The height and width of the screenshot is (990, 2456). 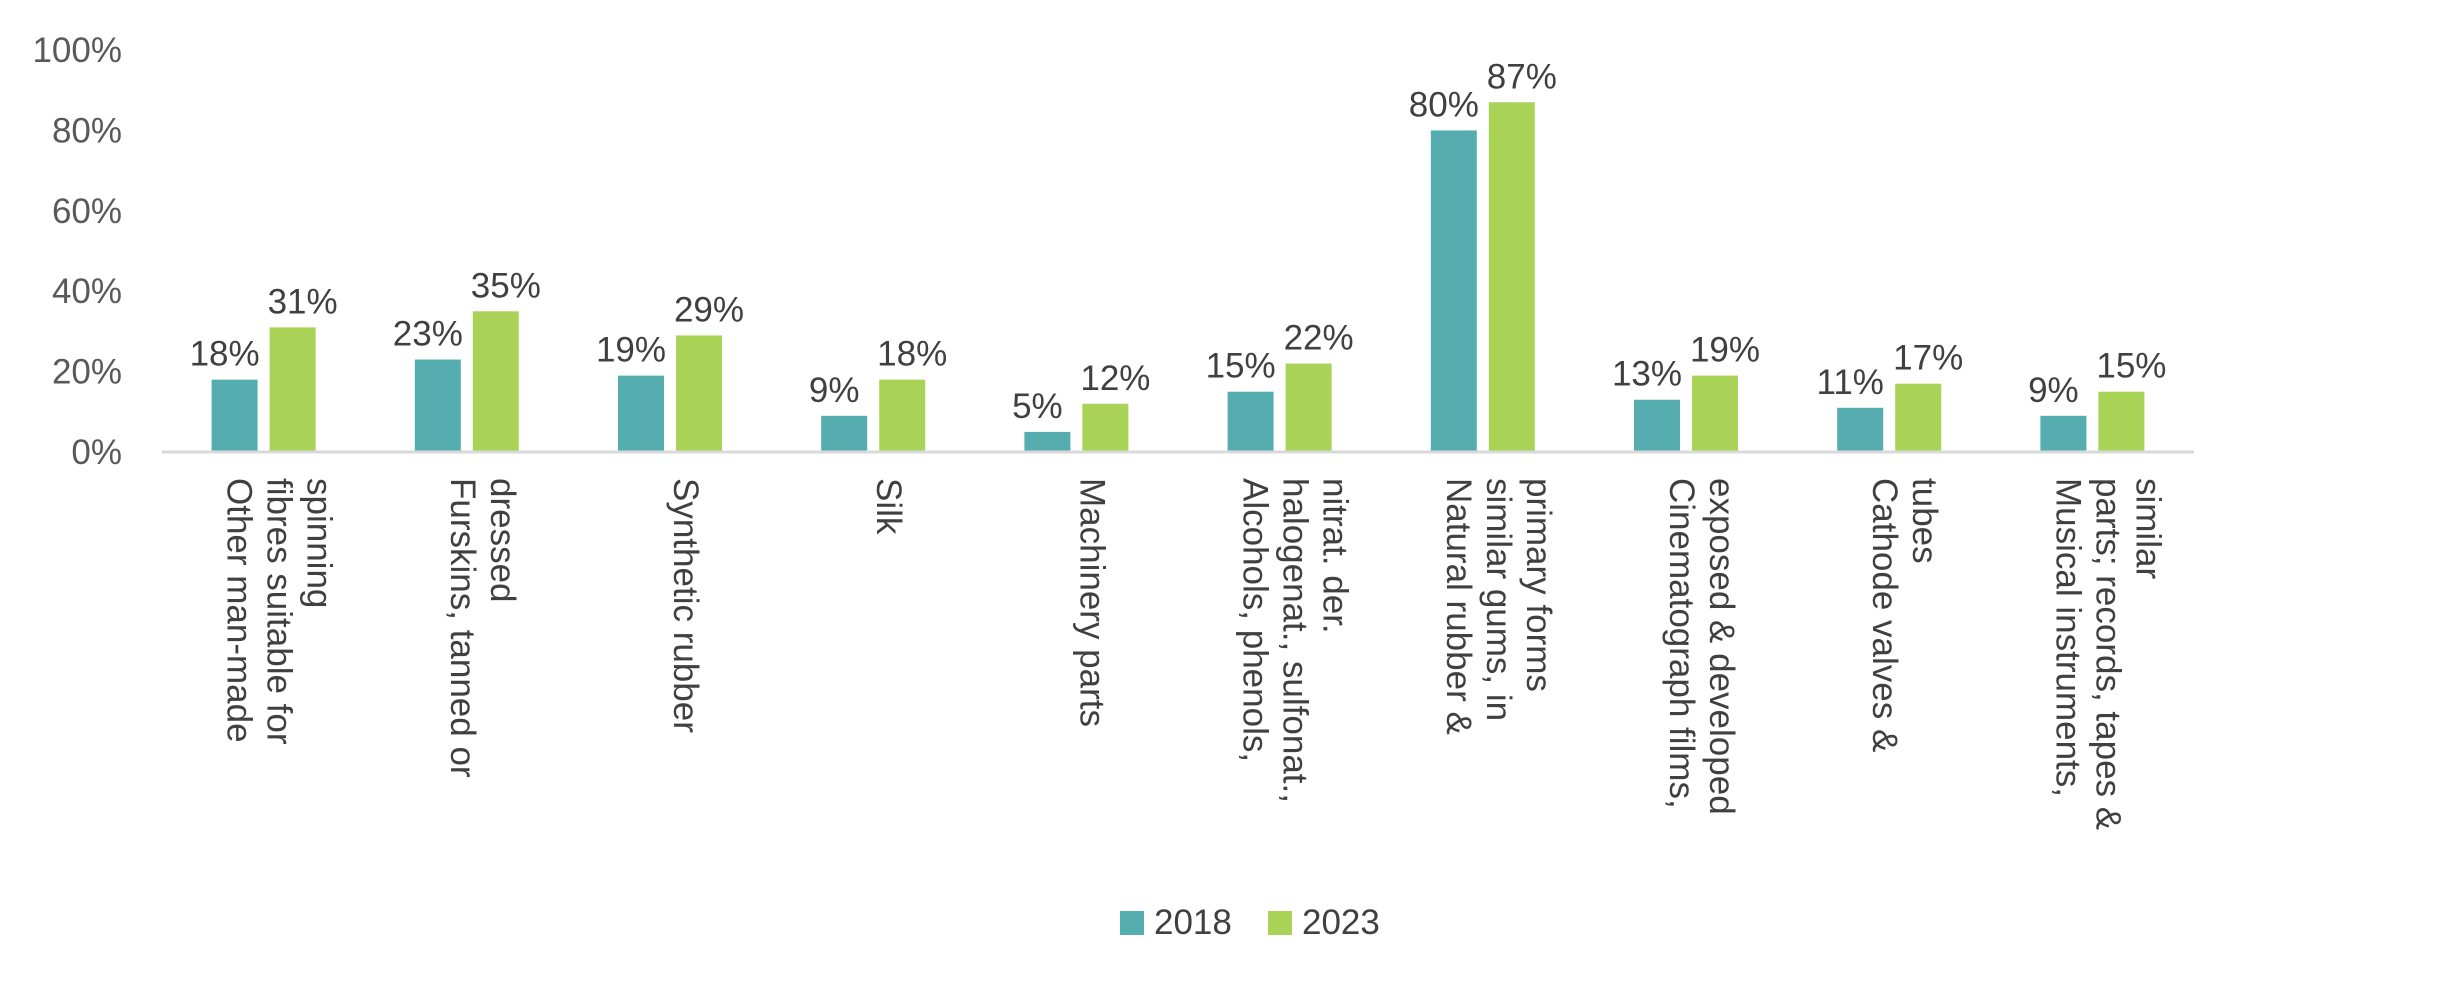 I want to click on category-label: Machinery parts, so click(x=1091, y=602).